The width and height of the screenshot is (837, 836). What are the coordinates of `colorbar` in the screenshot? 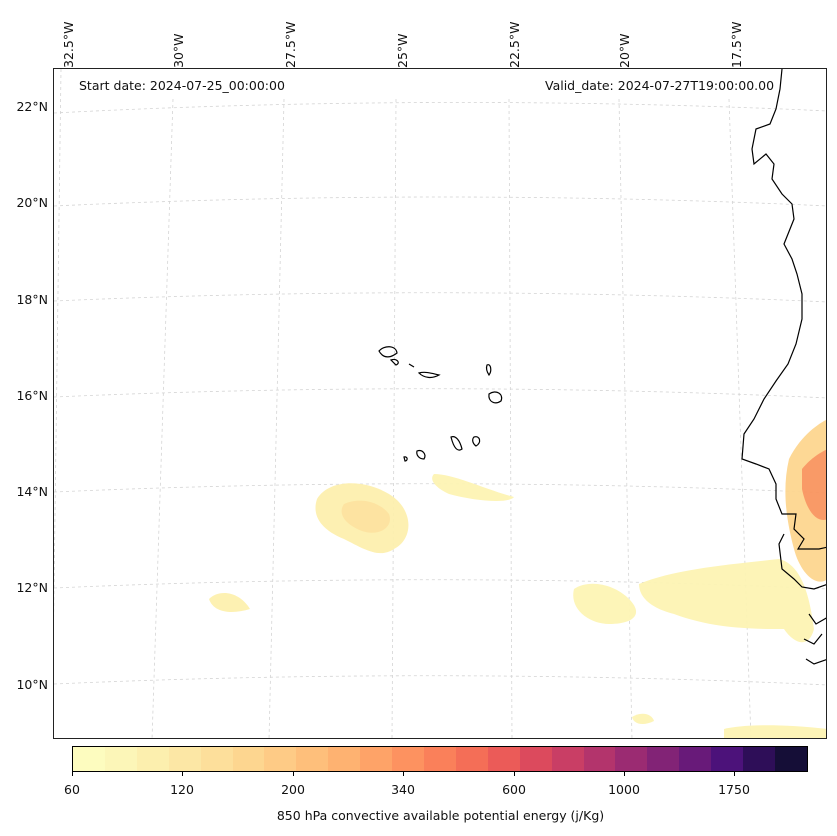 It's located at (440, 759).